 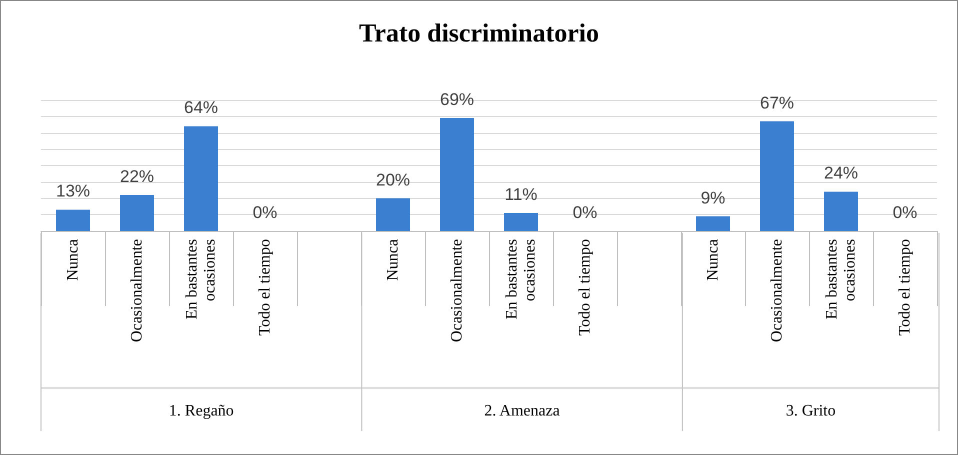 What do you see at coordinates (522, 411) in the screenshot?
I see `text: 2. Amenaza` at bounding box center [522, 411].